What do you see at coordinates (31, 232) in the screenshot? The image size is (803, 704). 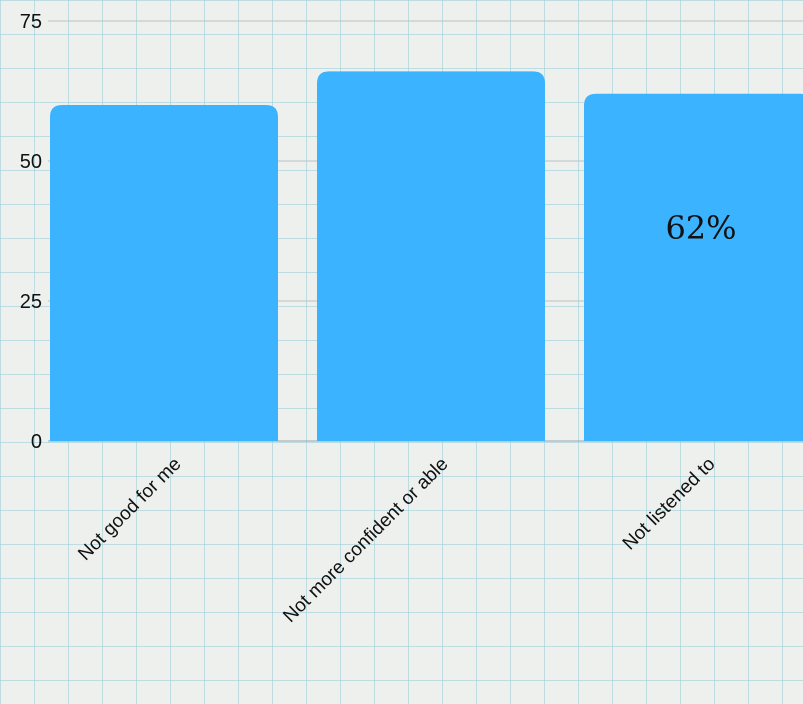 I see `y-axis-ticks: 0 25 50 75` at bounding box center [31, 232].